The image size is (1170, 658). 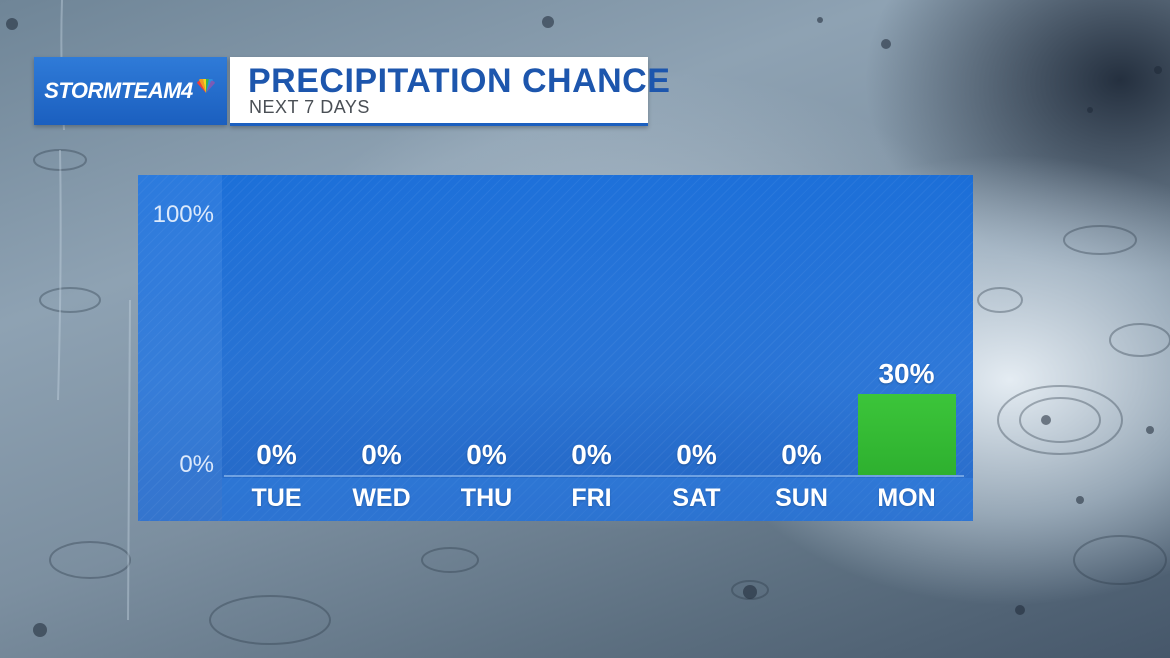 I want to click on chart-title: PRECIPITATION CHANCE, so click(x=459, y=81).